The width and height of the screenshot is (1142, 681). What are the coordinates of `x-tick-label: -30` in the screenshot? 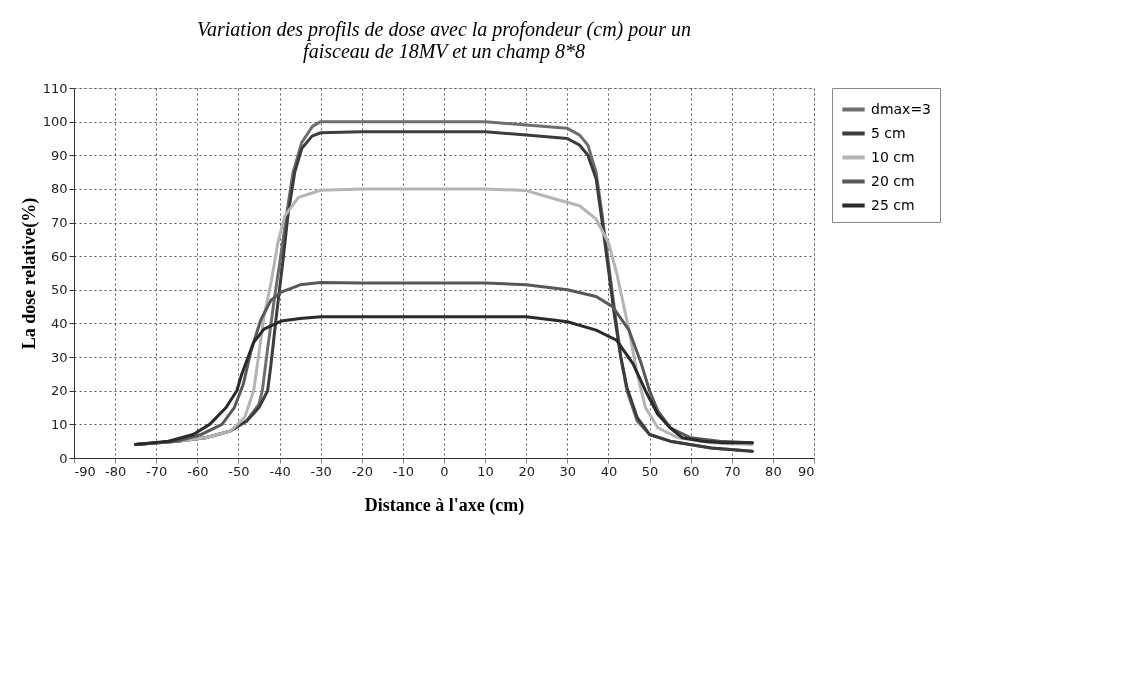 It's located at (321, 471).